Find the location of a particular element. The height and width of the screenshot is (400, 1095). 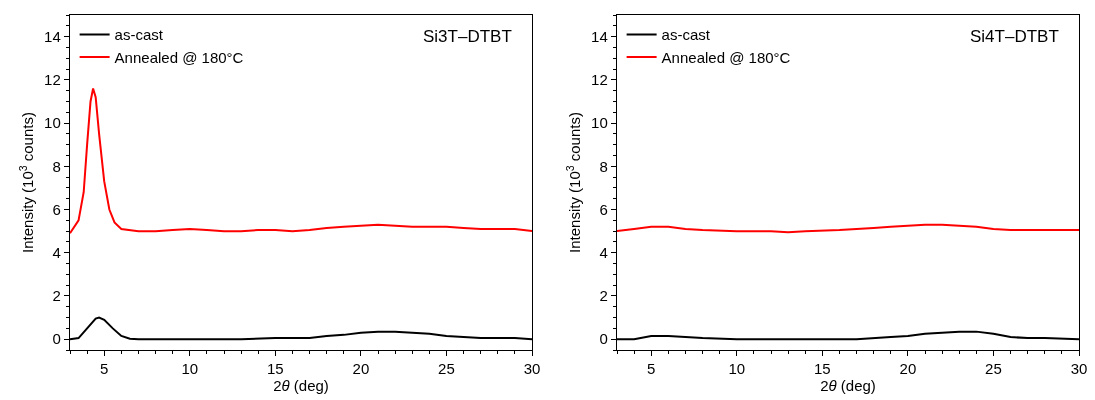

annotation: Si4T–DTBT is located at coordinates (1014, 36).